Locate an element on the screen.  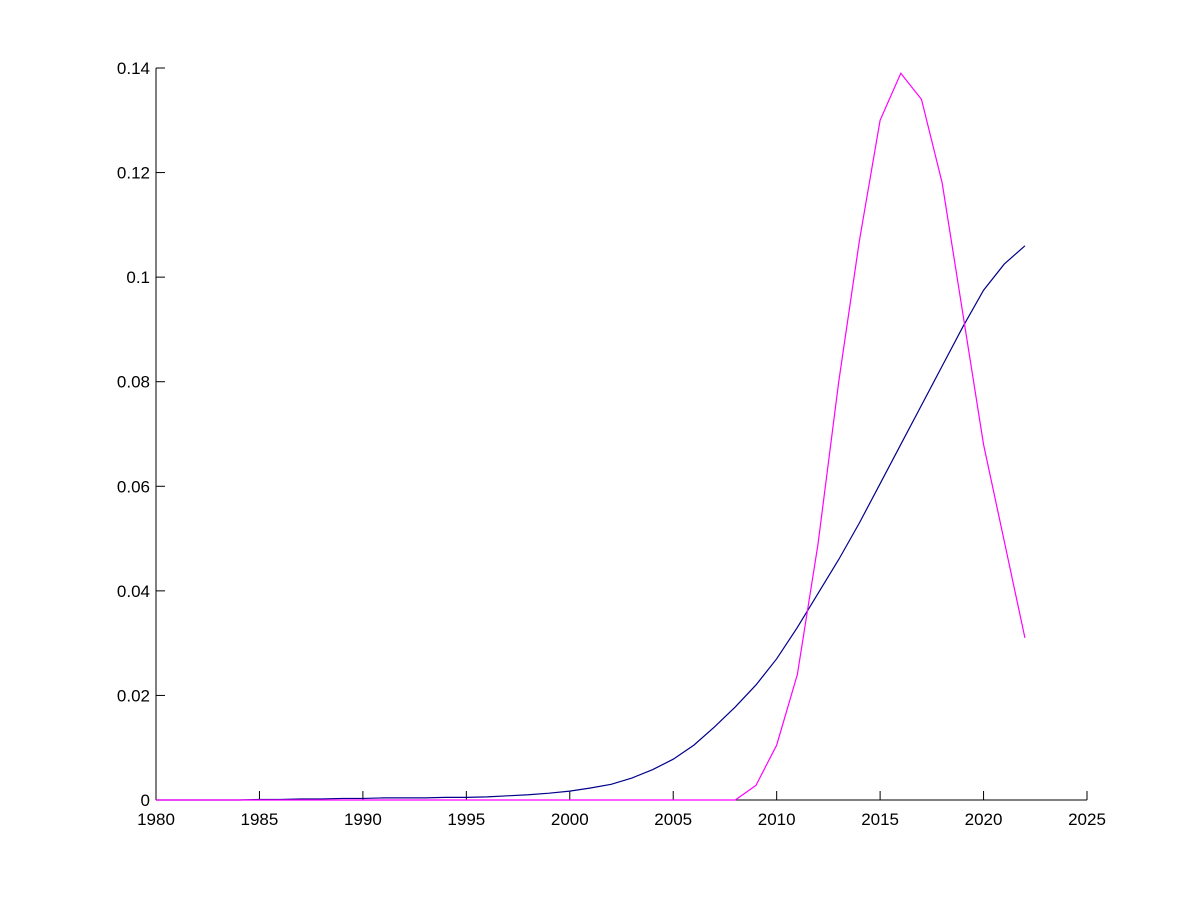
x-tick-label: 2010 is located at coordinates (777, 819).